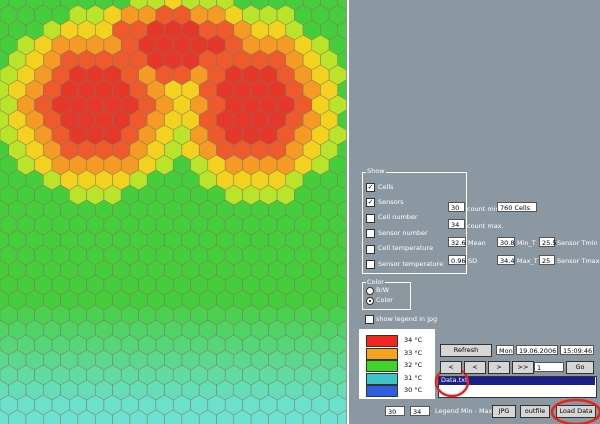 The width and height of the screenshot is (600, 424). I want to click on button: >>, so click(523, 367).